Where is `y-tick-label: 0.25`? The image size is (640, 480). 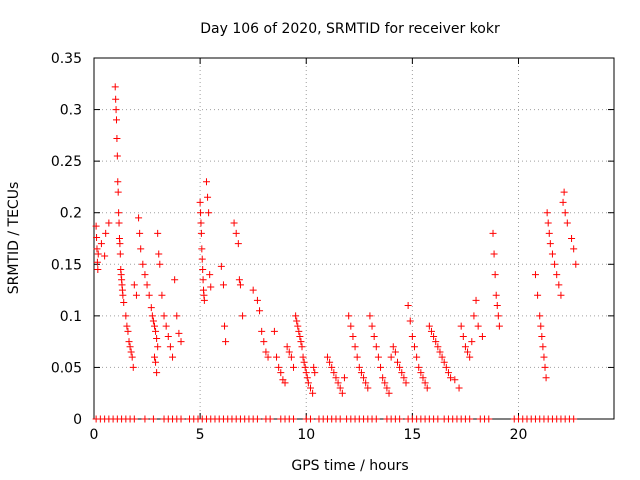
y-tick-label: 0.25 is located at coordinates (66, 162).